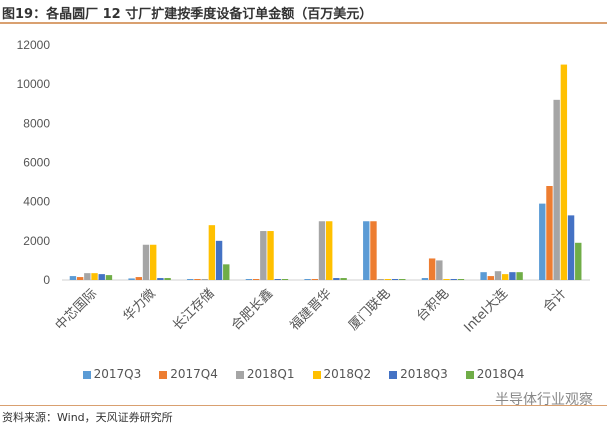 This screenshot has height=425, width=607. Describe the element at coordinates (366, 250) in the screenshot. I see `bar-2017Q3-厦门联电` at that location.